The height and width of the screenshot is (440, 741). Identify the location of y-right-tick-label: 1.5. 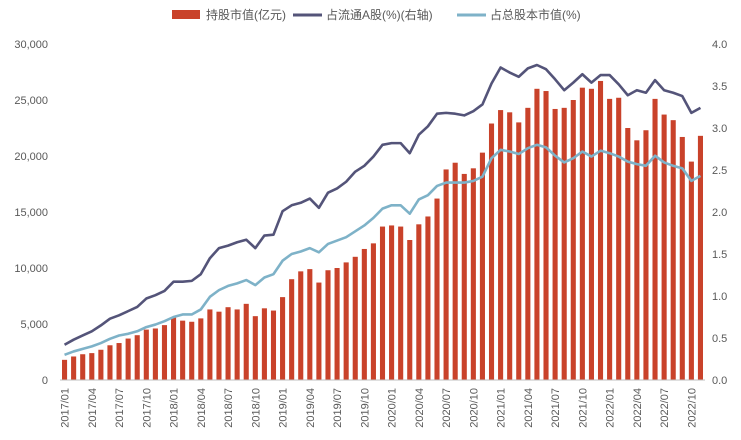
(719, 255).